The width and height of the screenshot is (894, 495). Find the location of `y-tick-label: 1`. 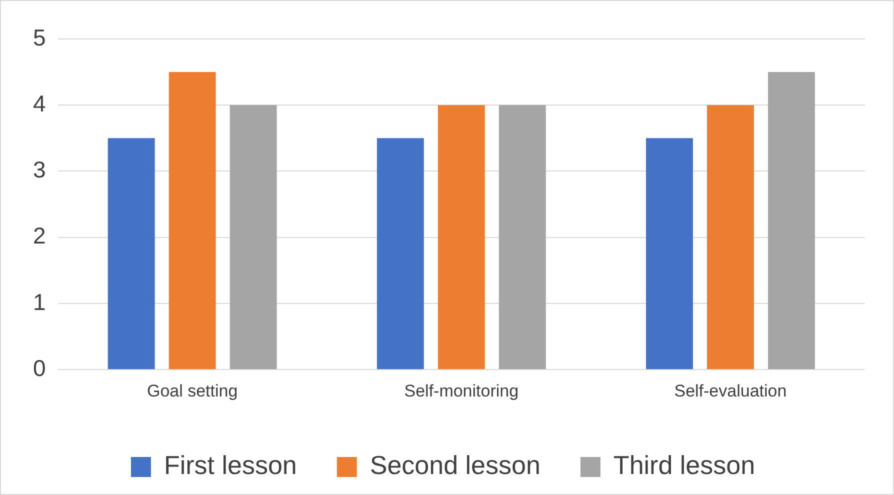

y-tick-label: 1 is located at coordinates (39, 301).